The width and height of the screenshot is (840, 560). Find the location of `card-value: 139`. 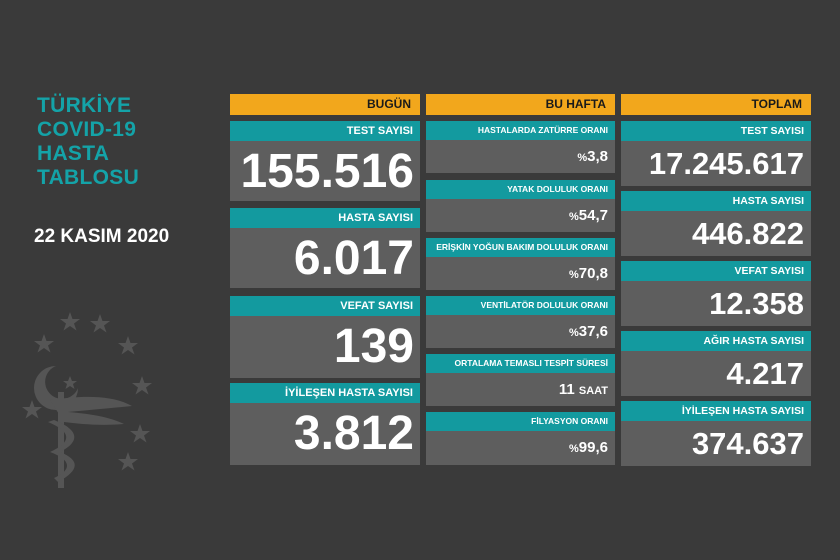

card-value: 139 is located at coordinates (325, 347).